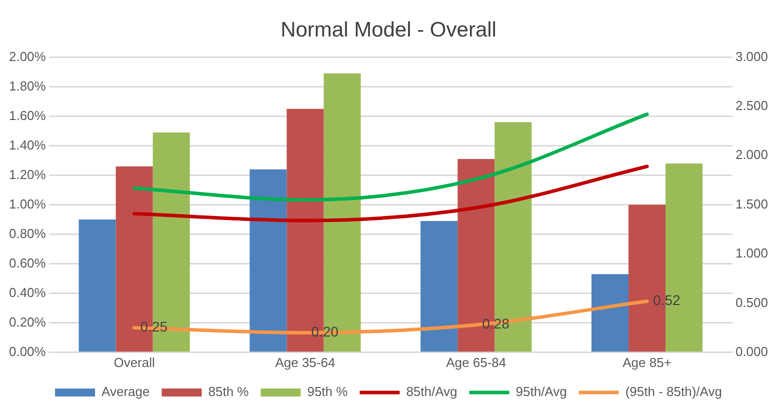 Image resolution: width=781 pixels, height=409 pixels. I want to click on y2-tick-label: 2.000, so click(751, 154).